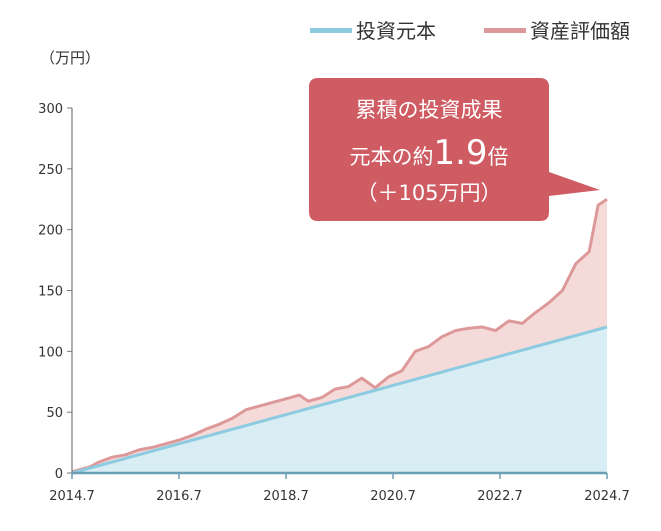  What do you see at coordinates (580, 31) in the screenshot?
I see `legend-label-asset: 資産評価額` at bounding box center [580, 31].